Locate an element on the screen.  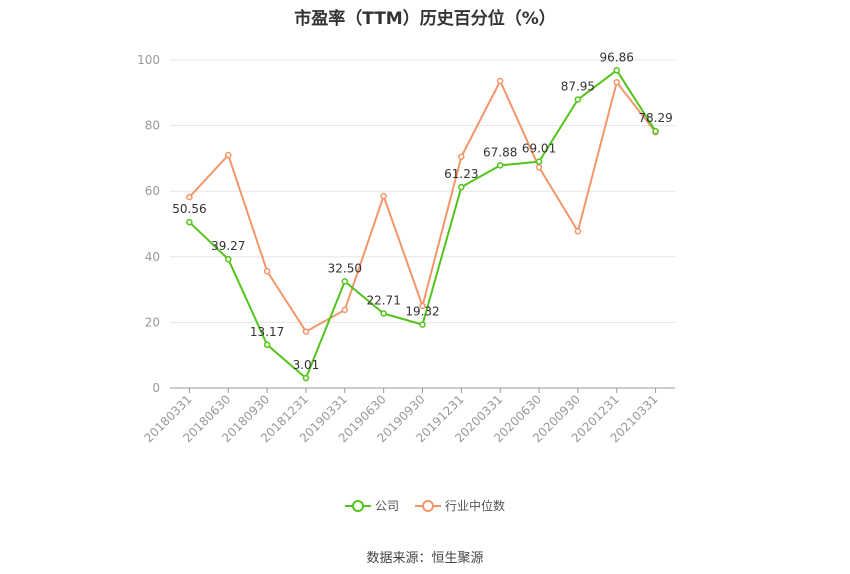
legend-item-industry-median: 行业中位数 is located at coordinates (460, 505).